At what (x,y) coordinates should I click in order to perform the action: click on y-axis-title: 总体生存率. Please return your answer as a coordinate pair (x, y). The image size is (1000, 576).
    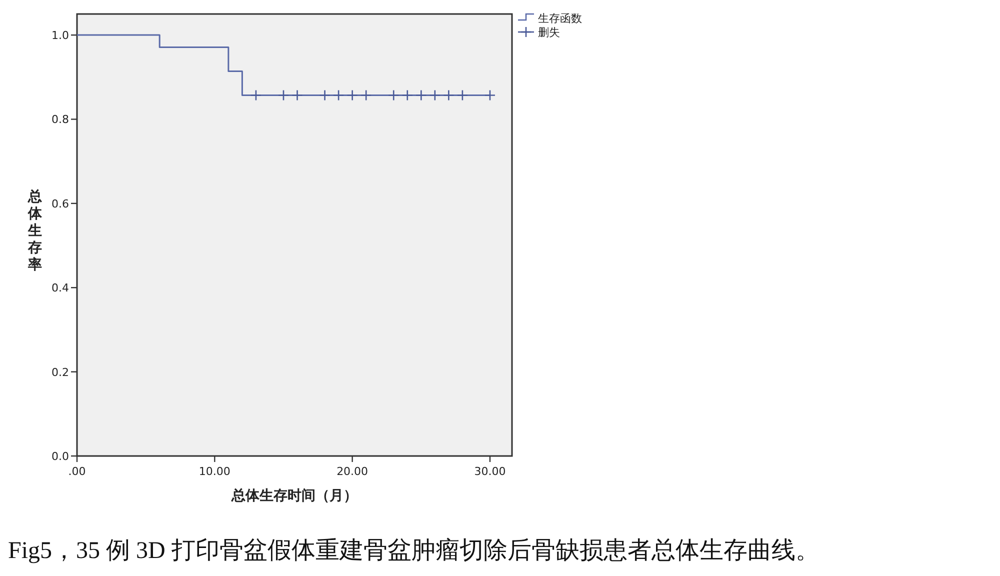
    Looking at the image, I should click on (35, 231).